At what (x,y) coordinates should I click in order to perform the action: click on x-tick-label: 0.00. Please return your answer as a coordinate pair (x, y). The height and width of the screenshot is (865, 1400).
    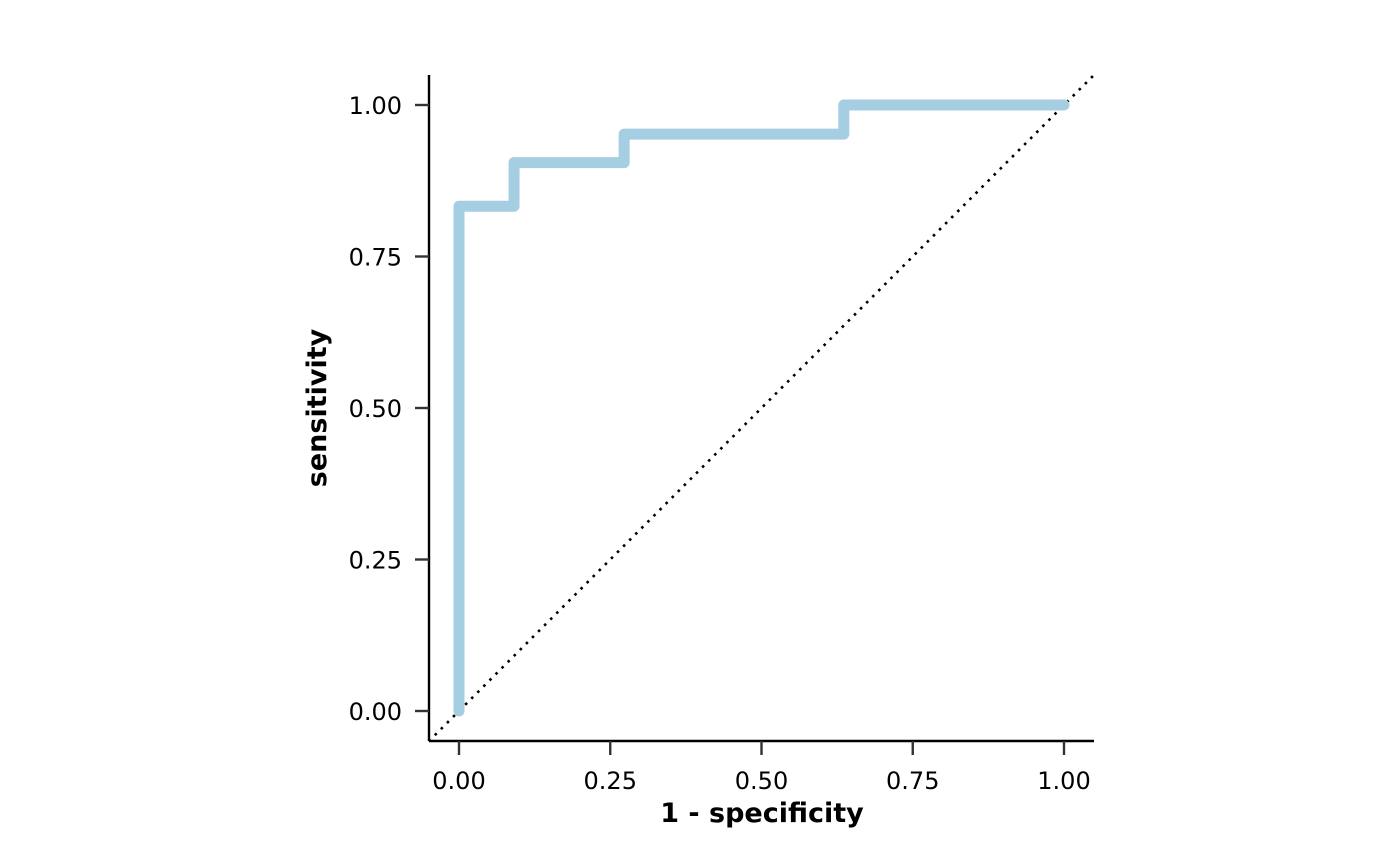
    Looking at the image, I should click on (458, 781).